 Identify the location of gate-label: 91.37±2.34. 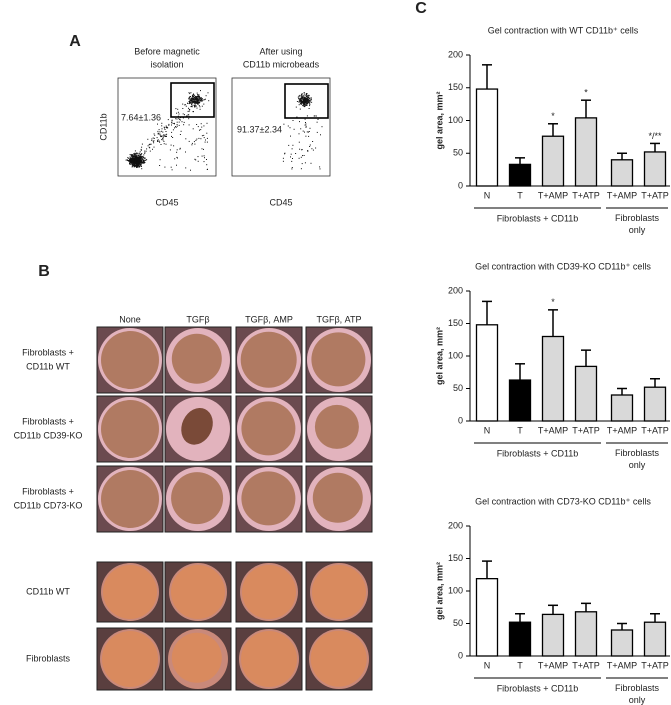
(259, 129).